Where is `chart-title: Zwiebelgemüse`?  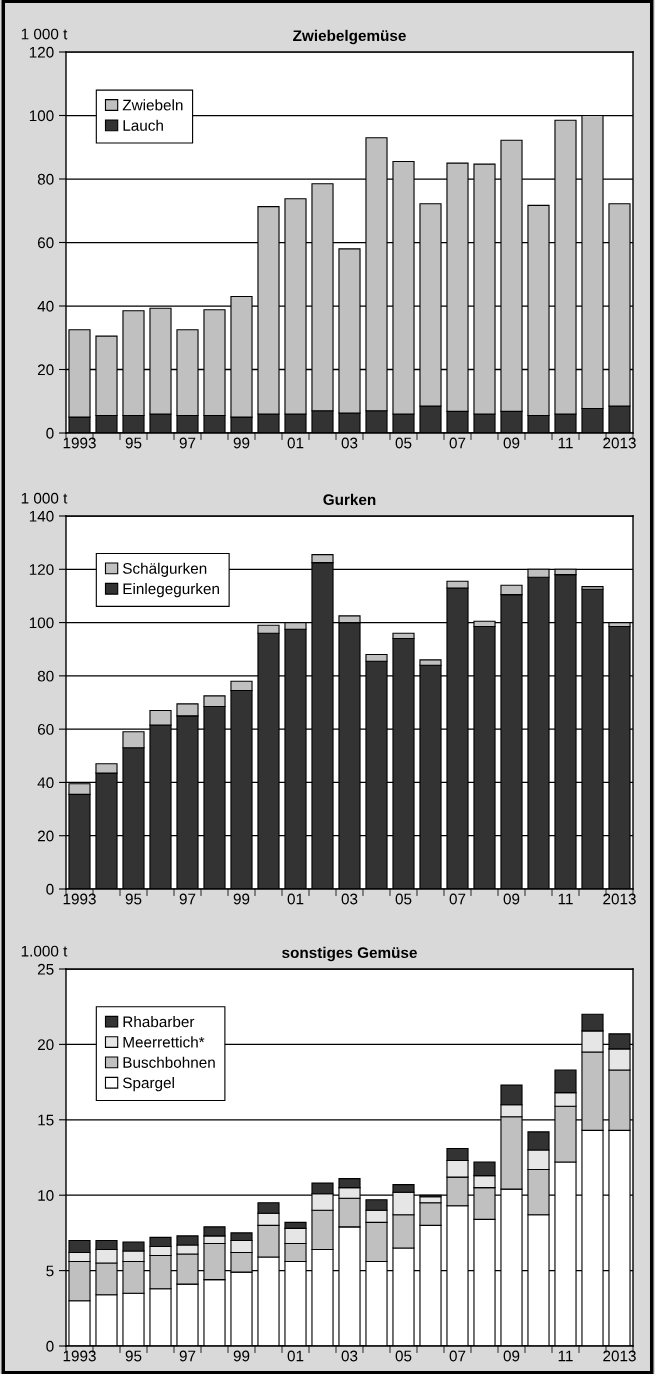 chart-title: Zwiebelgemüse is located at coordinates (349, 37).